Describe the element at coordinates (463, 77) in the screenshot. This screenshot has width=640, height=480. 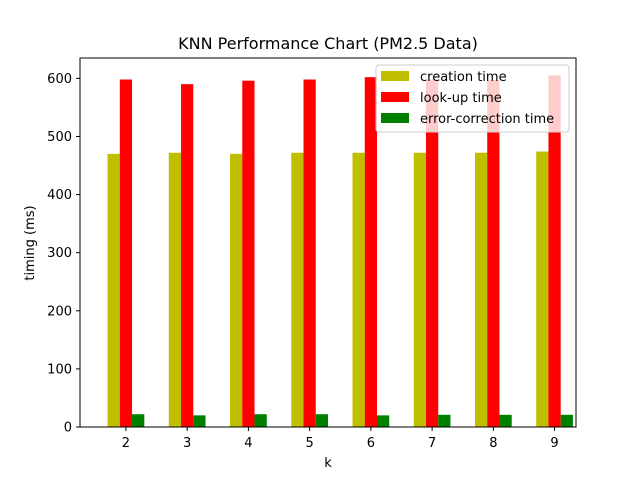
I see `legend-label: creation time` at that location.